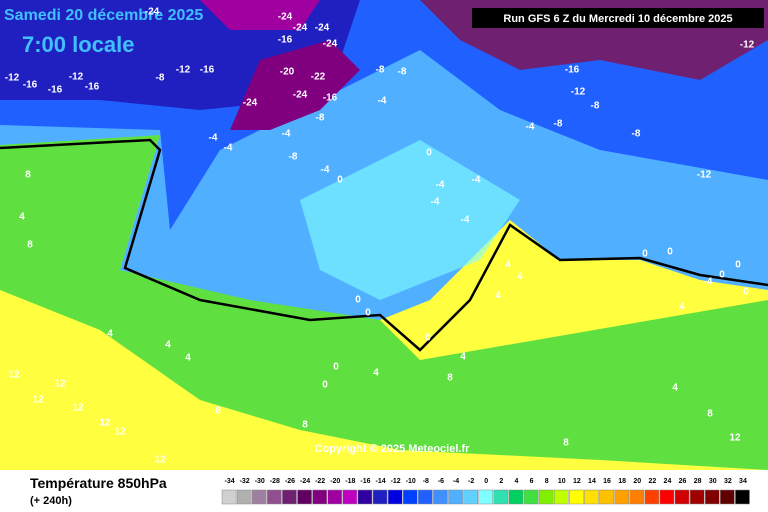 This screenshot has width=768, height=512. Describe the element at coordinates (396, 481) in the screenshot. I see `legend-tick-label: -12` at that location.